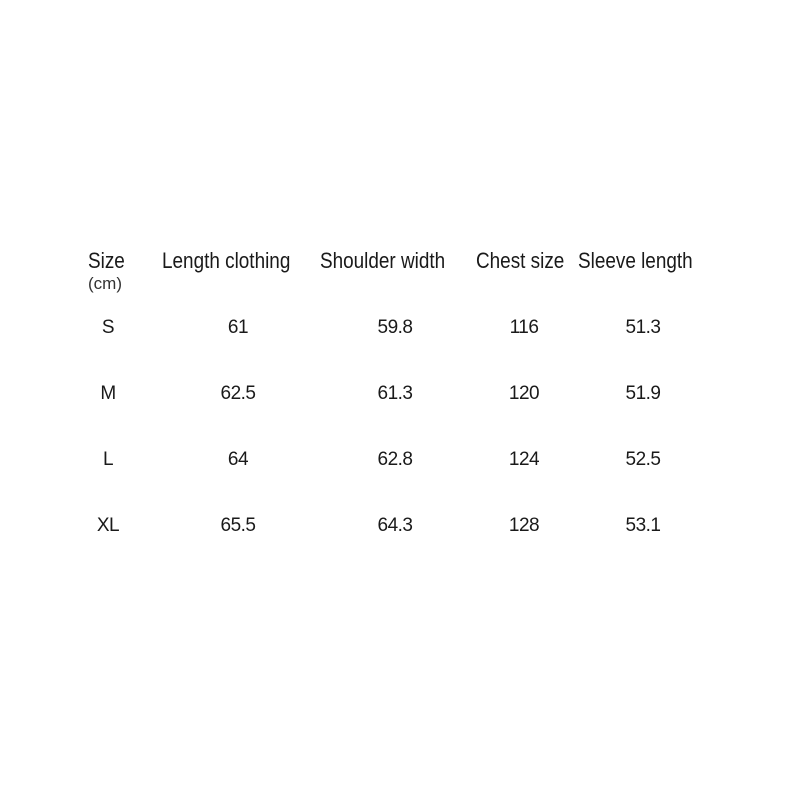  What do you see at coordinates (238, 327) in the screenshot?
I see `table-cell: 61` at bounding box center [238, 327].